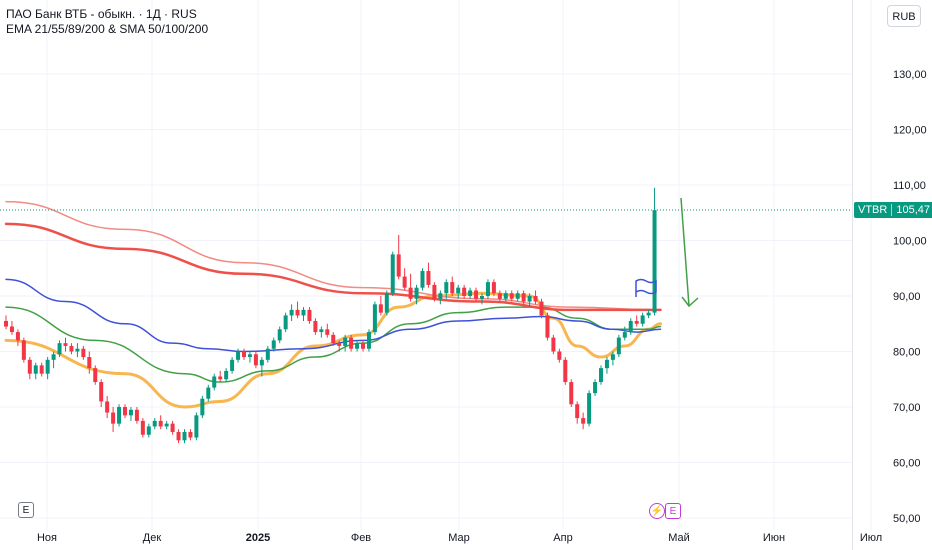 This screenshot has width=932, height=550. Describe the element at coordinates (646, 288) in the screenshot. I see `flag-drawing` at that location.